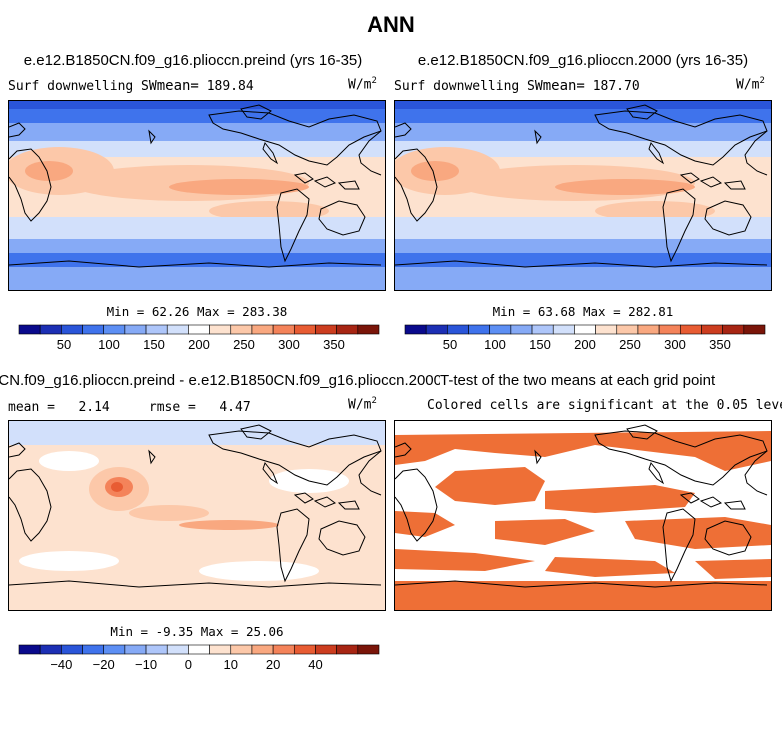 This screenshot has width=782, height=733. I want to click on max-value: 282.81, so click(651, 311).